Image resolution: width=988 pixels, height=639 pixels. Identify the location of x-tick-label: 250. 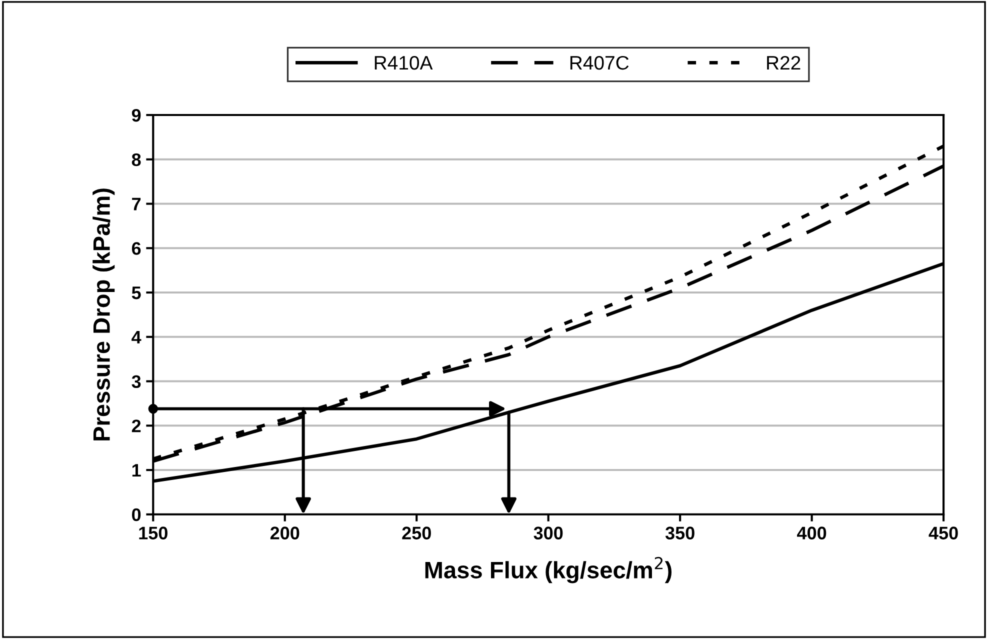
(416, 533).